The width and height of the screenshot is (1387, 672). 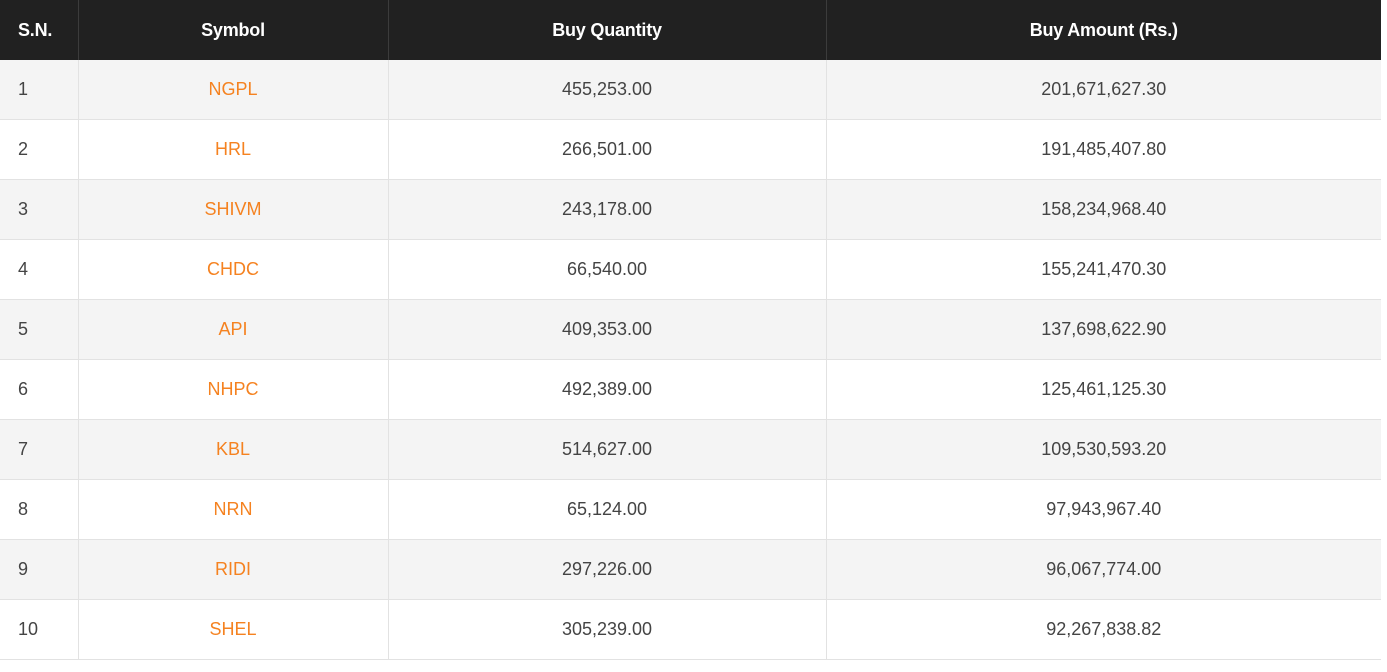 I want to click on cell-buy-quantity: 305,239.00, so click(x=607, y=629).